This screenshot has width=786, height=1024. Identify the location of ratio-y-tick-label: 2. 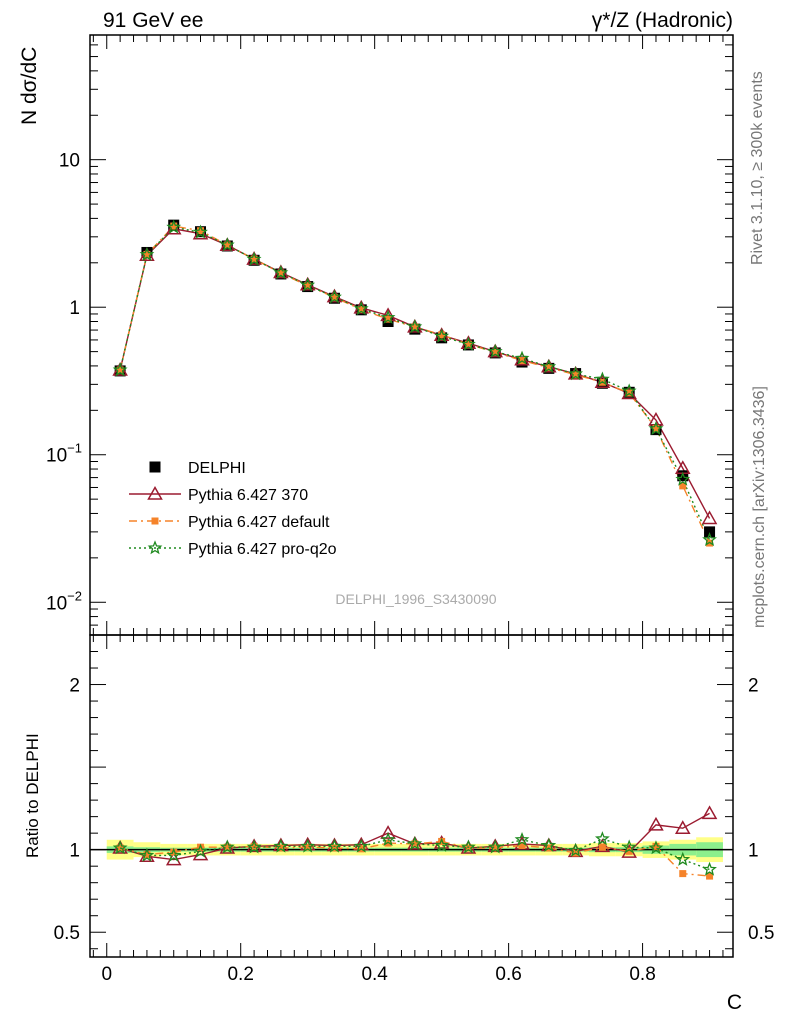
(74, 686).